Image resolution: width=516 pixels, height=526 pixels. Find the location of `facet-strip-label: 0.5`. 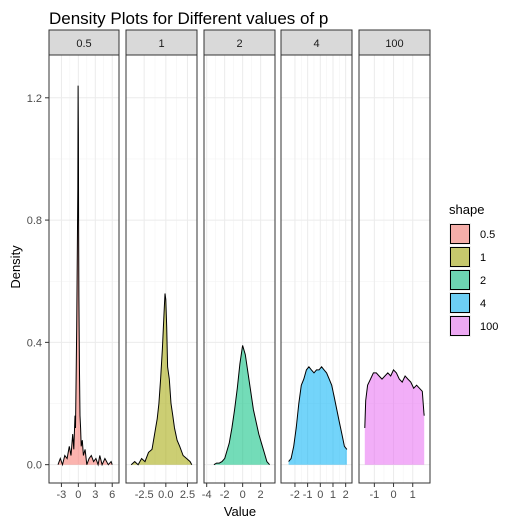

facet-strip-label: 0.5 is located at coordinates (83, 44).